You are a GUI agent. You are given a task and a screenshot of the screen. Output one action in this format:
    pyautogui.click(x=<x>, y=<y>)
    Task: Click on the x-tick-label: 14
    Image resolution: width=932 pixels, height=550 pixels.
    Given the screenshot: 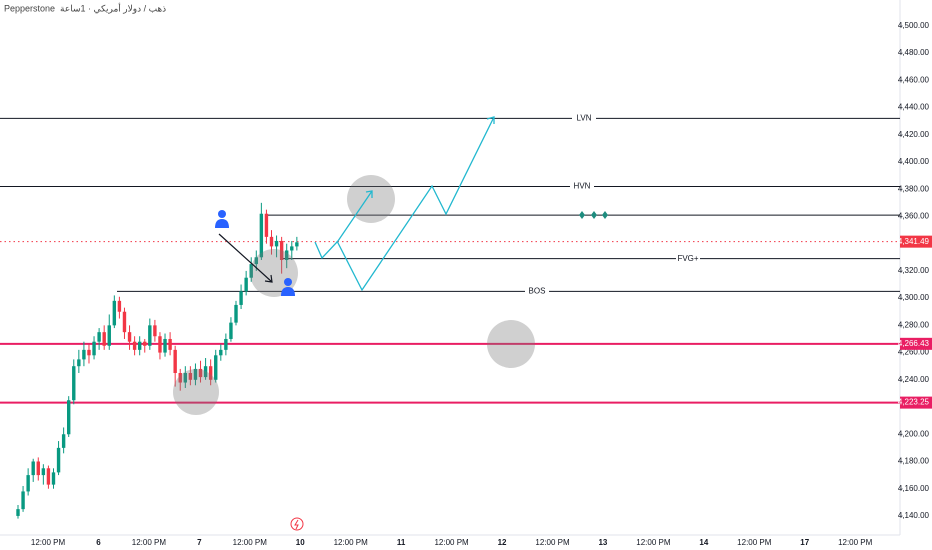 What is the action you would take?
    pyautogui.click(x=703, y=542)
    